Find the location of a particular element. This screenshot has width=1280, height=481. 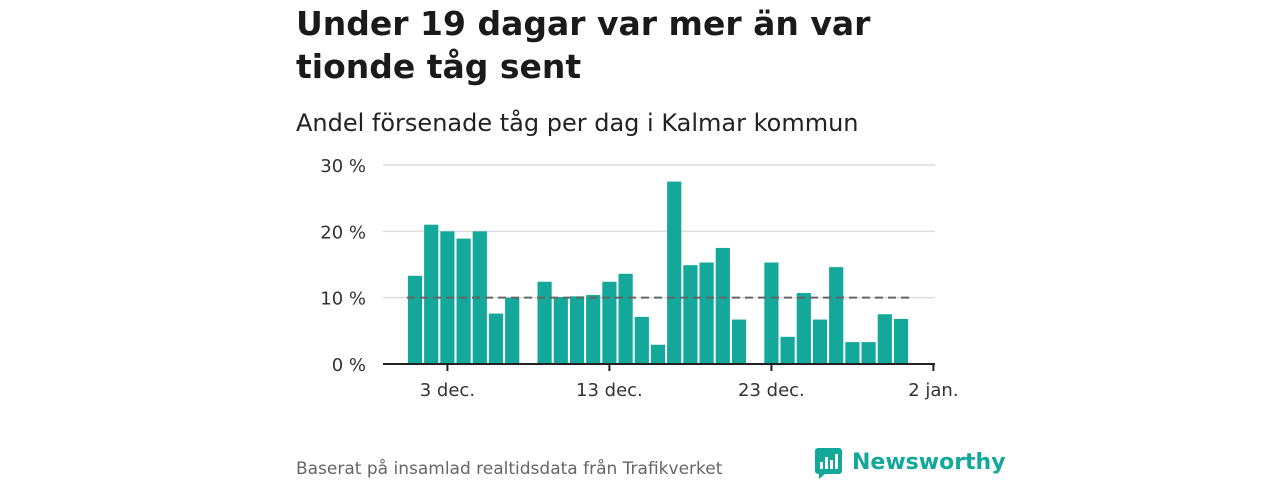

x-tick-label: 13 dec. is located at coordinates (609, 390).